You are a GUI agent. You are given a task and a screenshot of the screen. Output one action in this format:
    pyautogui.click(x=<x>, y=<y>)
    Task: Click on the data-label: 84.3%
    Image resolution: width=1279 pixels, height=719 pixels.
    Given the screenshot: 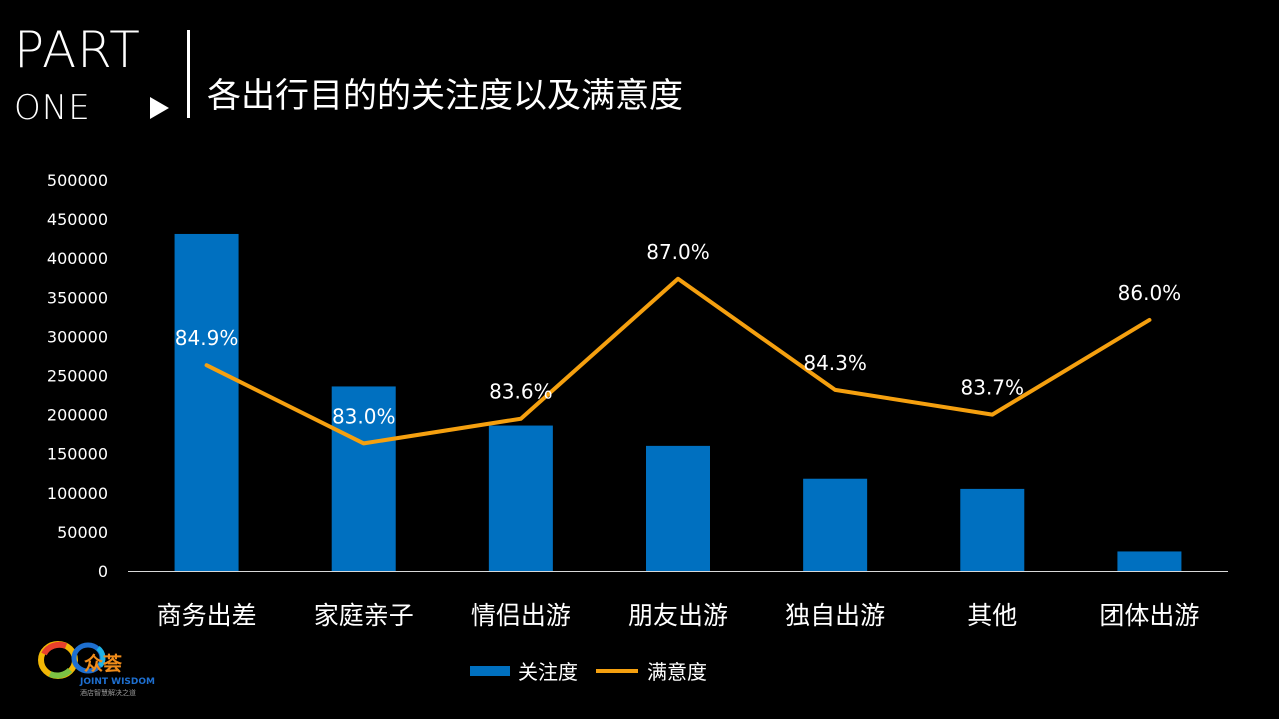 What is the action you would take?
    pyautogui.click(x=835, y=363)
    